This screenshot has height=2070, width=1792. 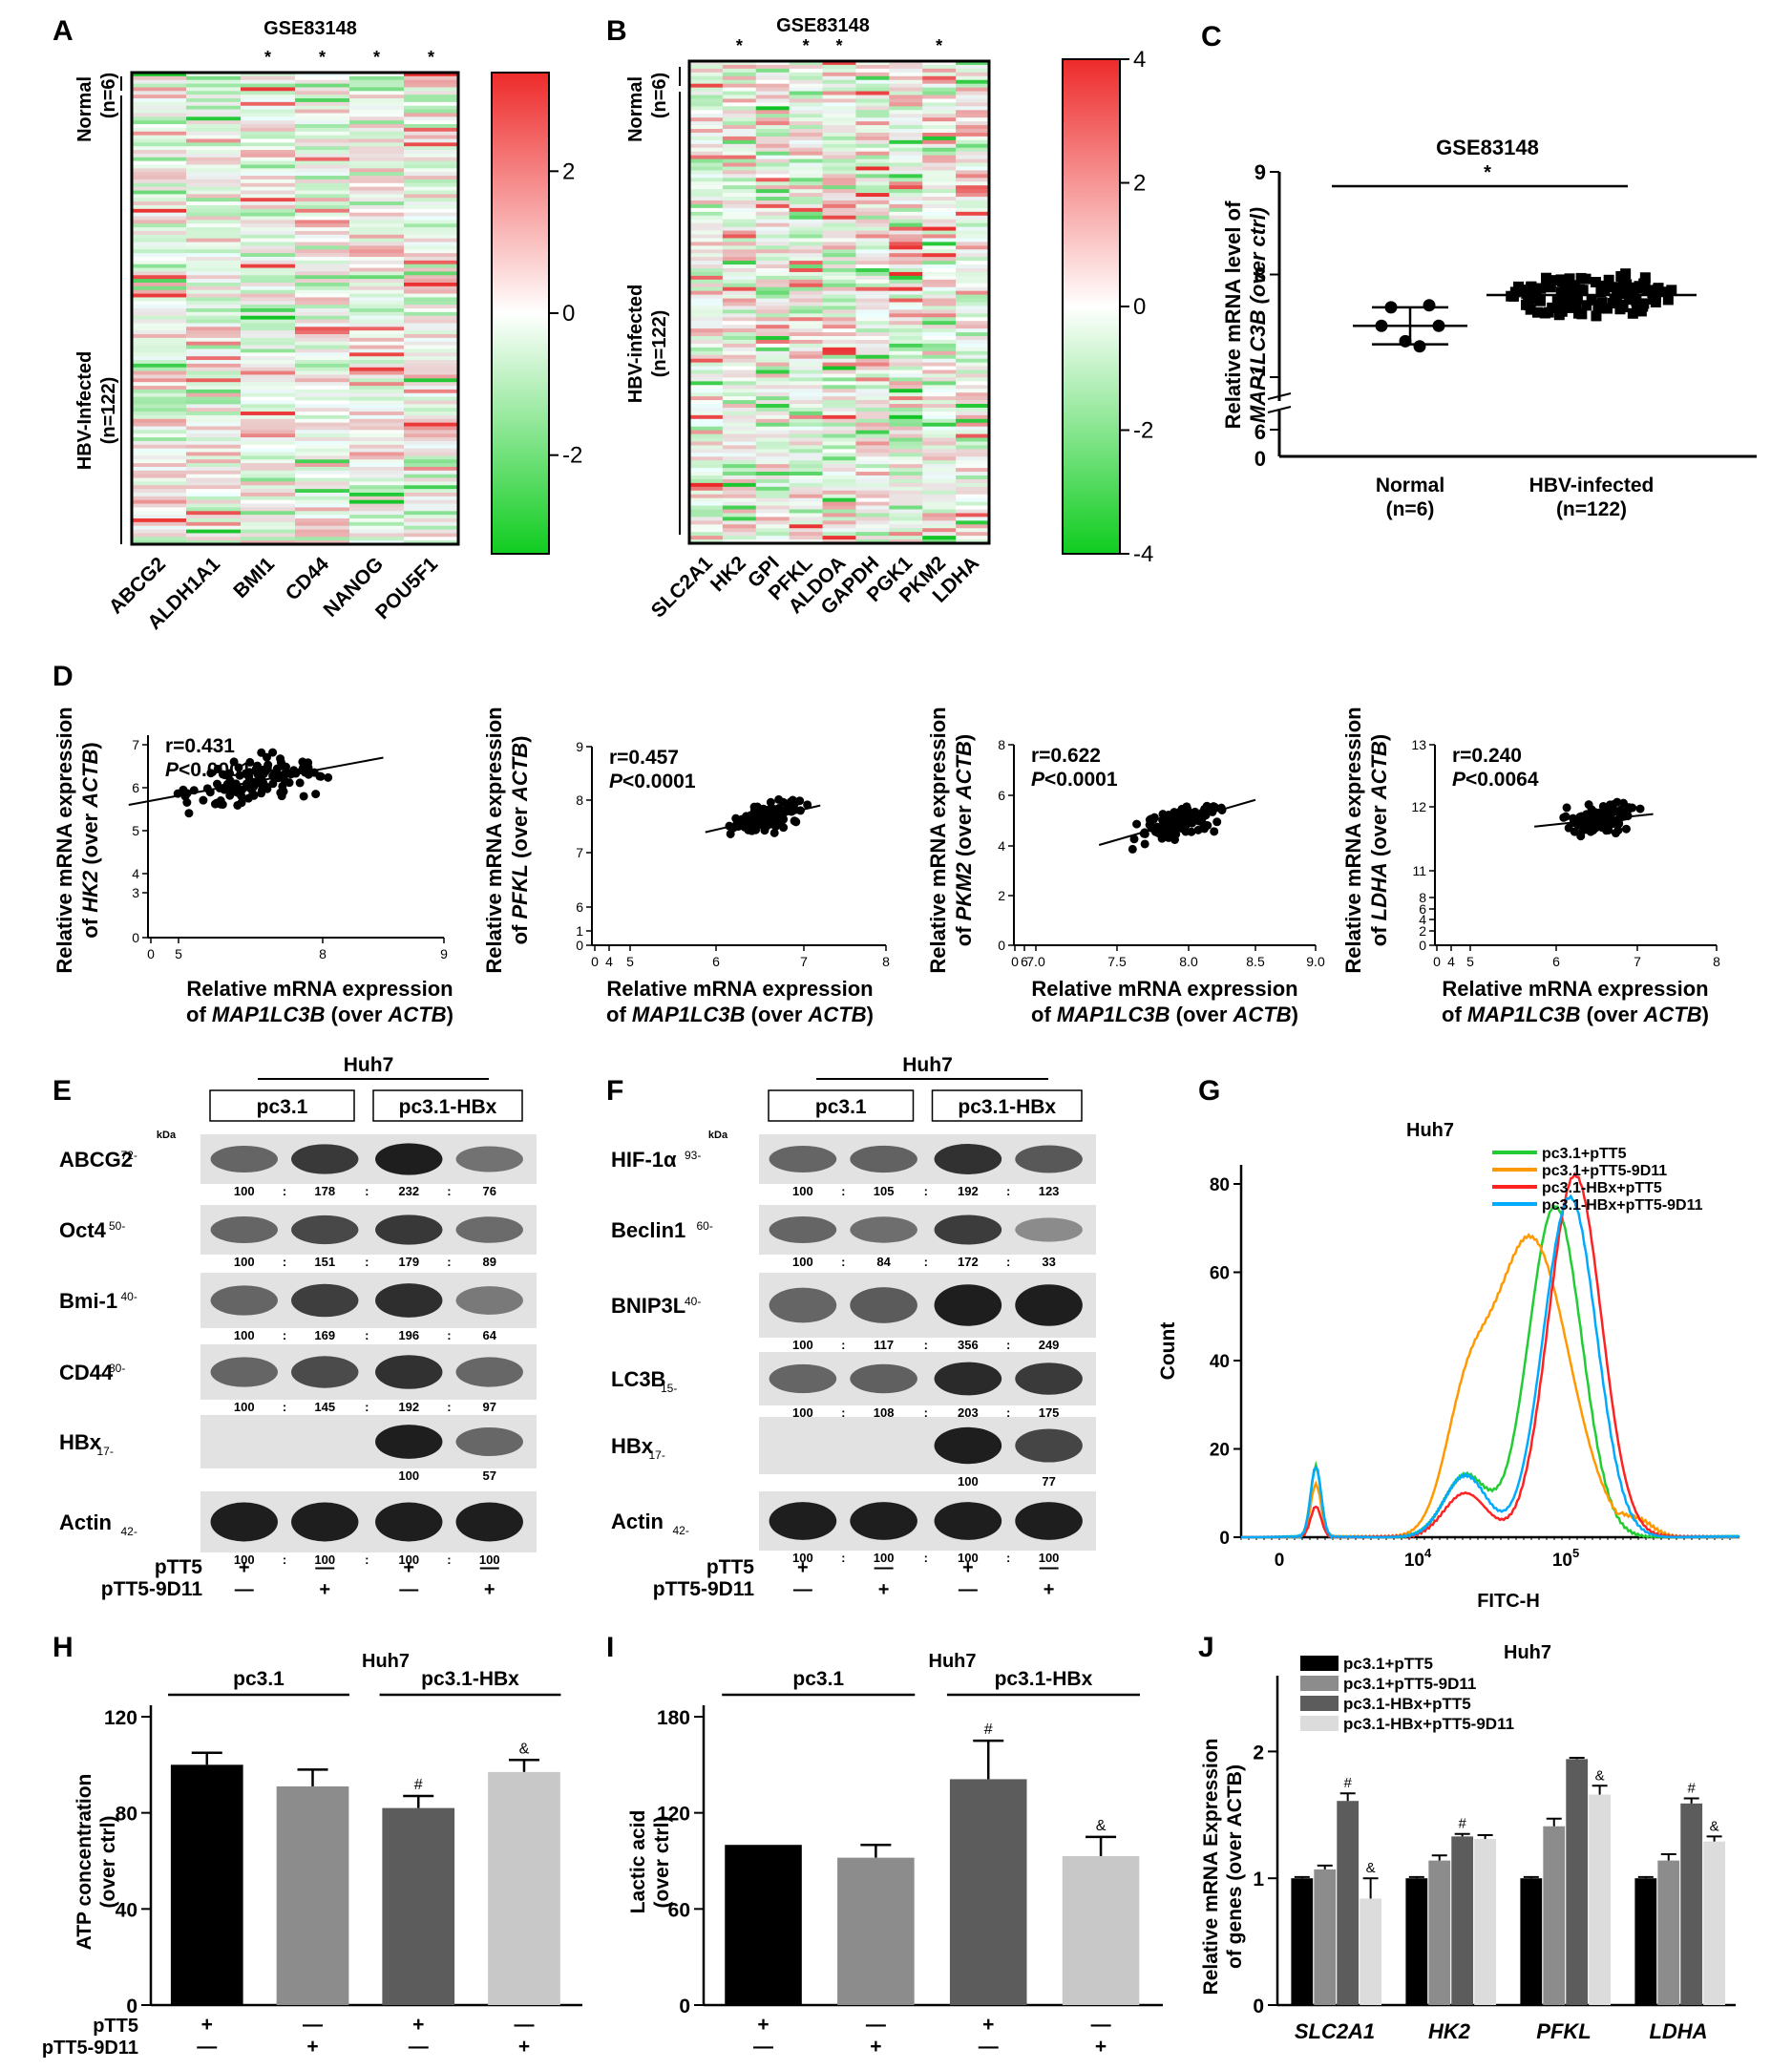 What do you see at coordinates (245, 1589) in the screenshot?
I see `treatment-sign: —` at bounding box center [245, 1589].